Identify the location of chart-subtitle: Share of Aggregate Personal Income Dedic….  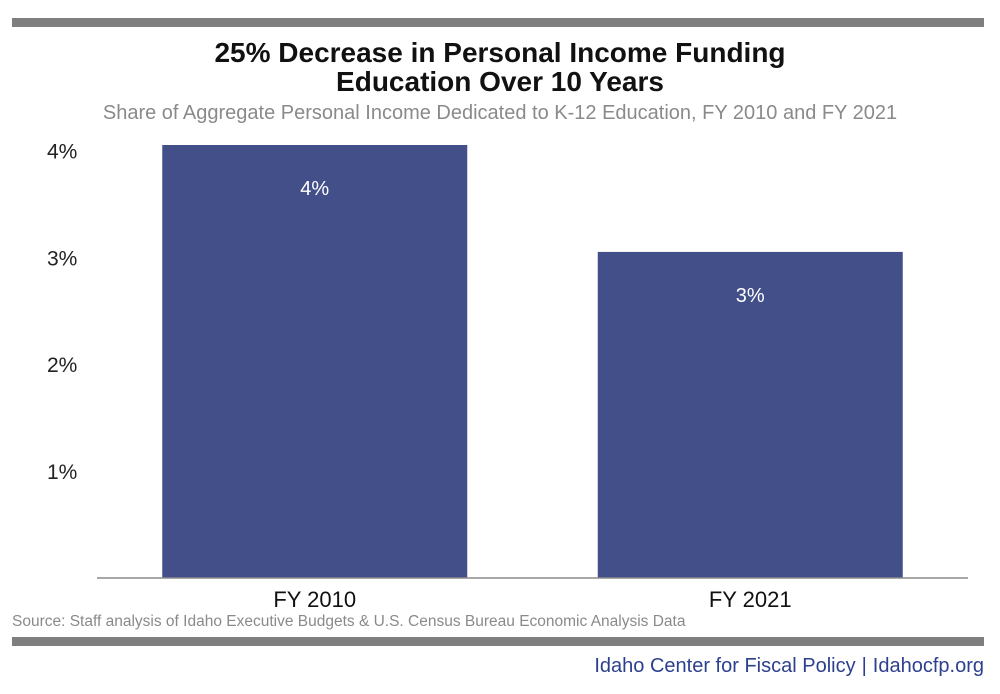
(500, 113).